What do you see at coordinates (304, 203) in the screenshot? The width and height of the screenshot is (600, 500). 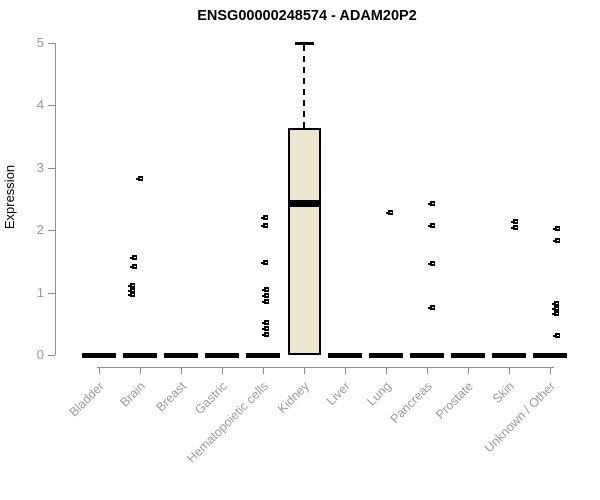 I see `median-line` at bounding box center [304, 203].